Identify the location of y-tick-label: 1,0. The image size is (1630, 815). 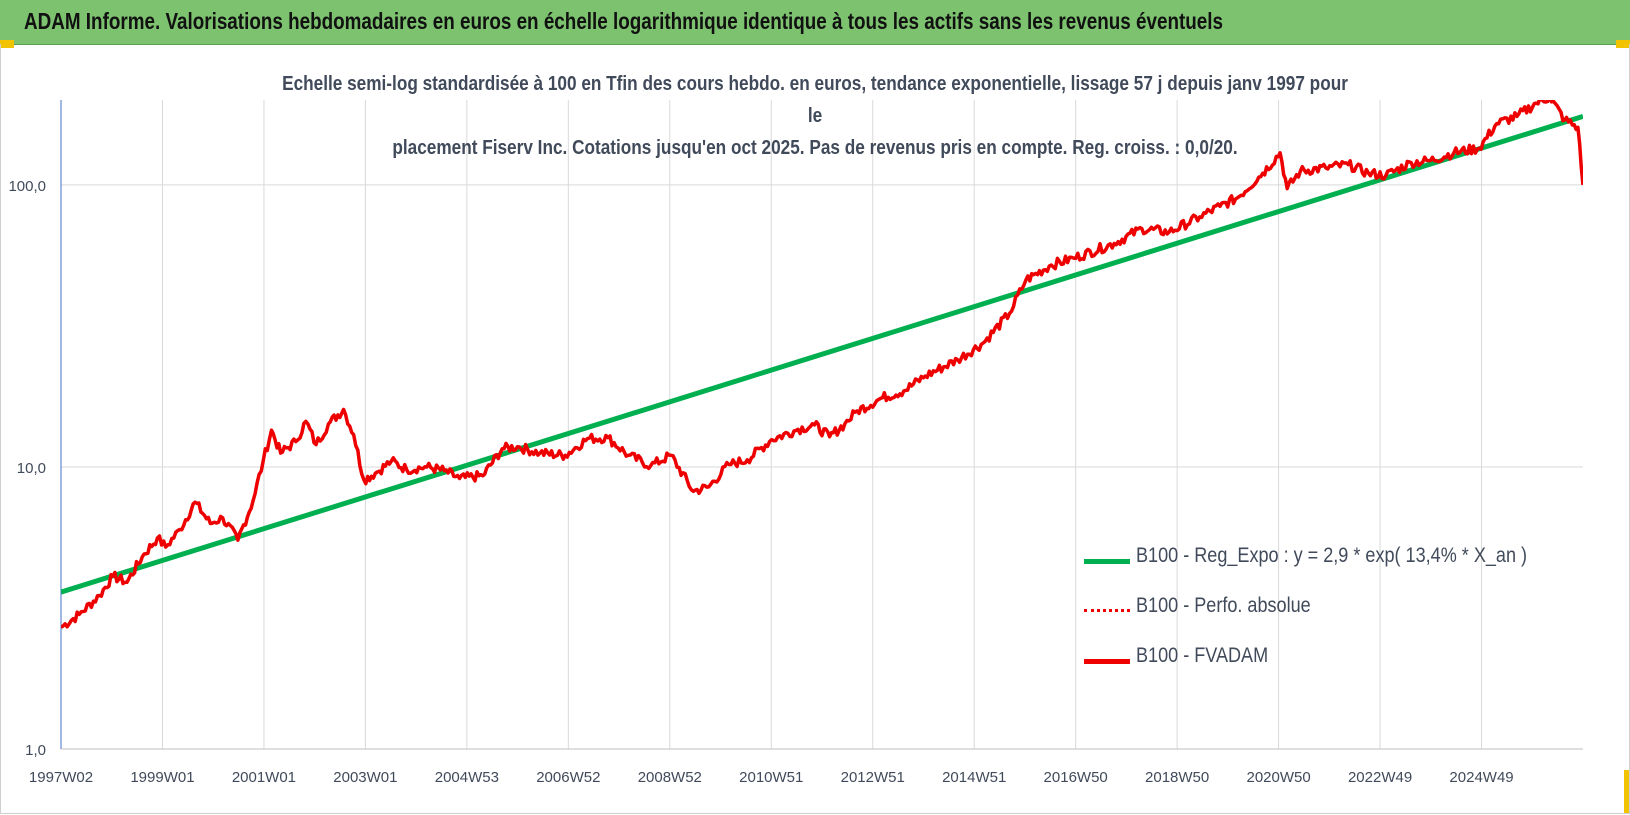
(35, 750).